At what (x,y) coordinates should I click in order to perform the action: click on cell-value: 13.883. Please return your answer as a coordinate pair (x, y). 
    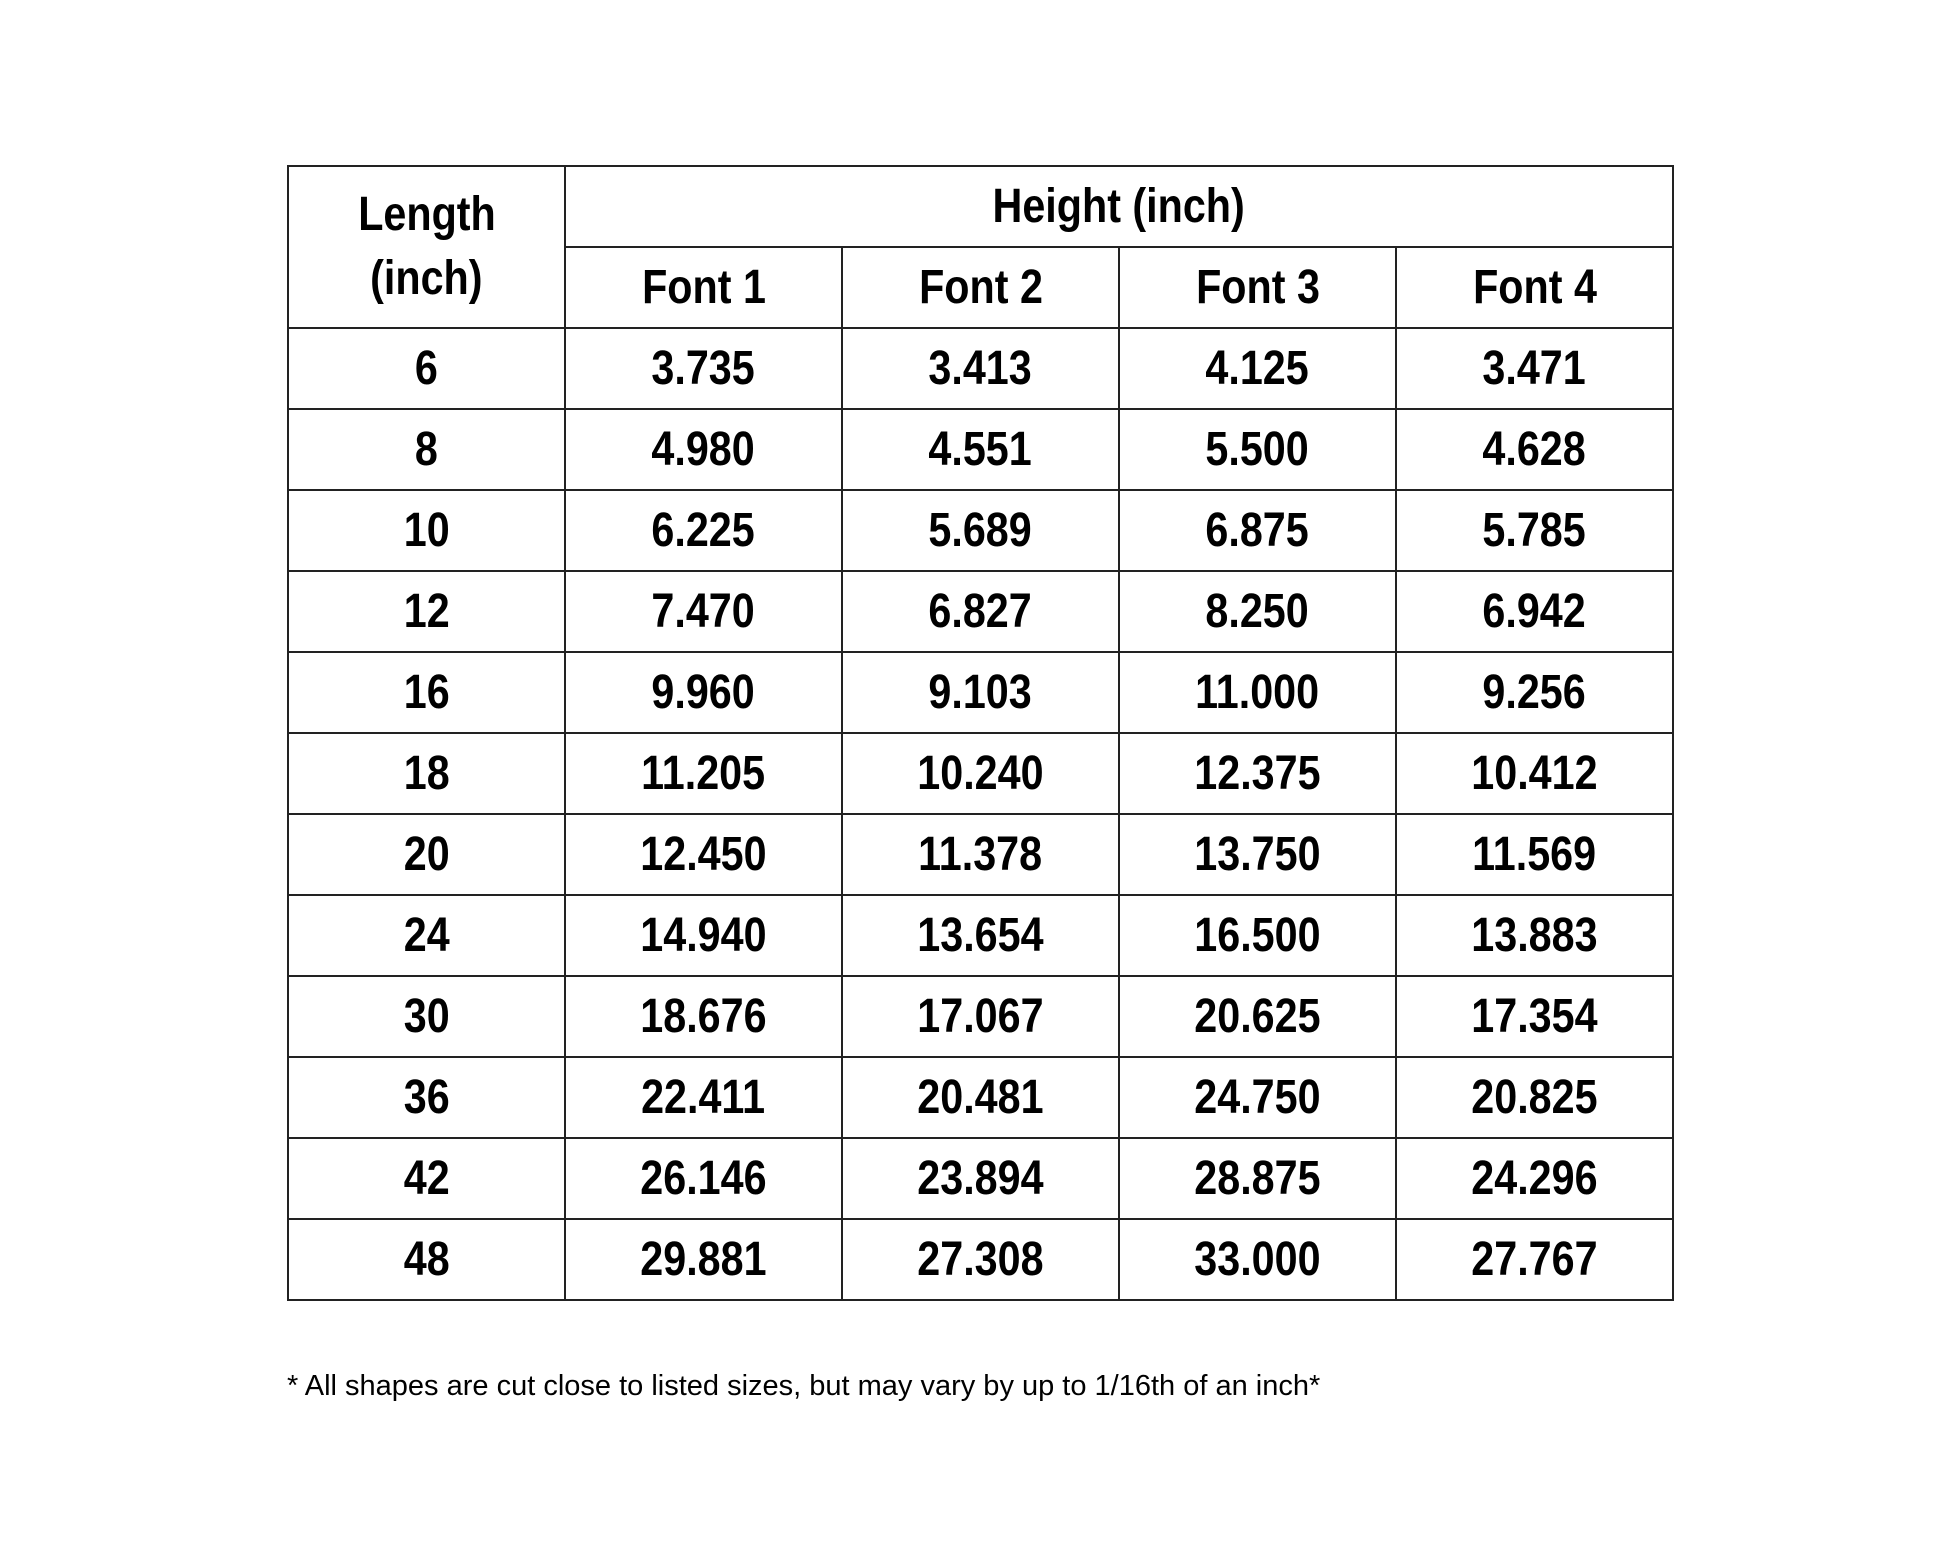
    Looking at the image, I should click on (1534, 935).